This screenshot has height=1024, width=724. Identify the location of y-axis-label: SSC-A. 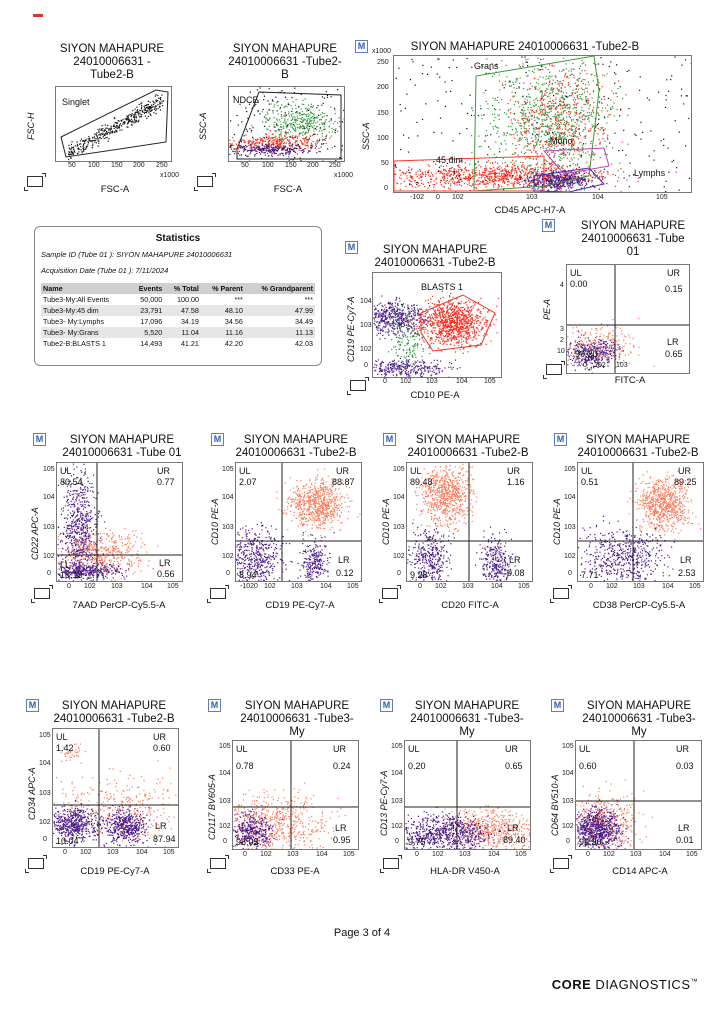
(366, 136).